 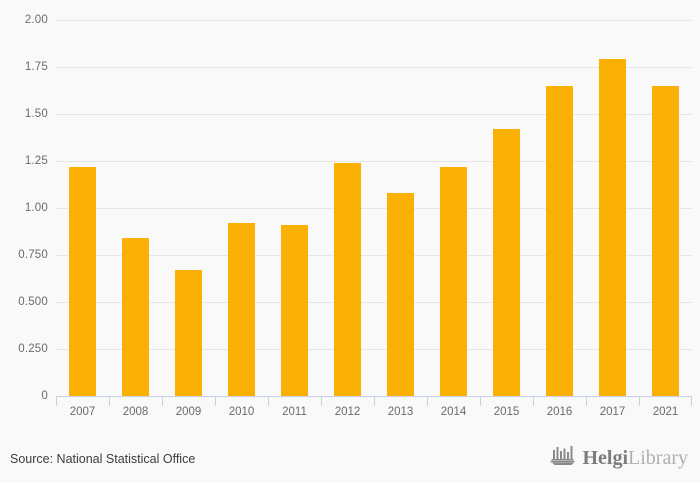 What do you see at coordinates (135, 409) in the screenshot?
I see `x-axis-tick-label: 2008` at bounding box center [135, 409].